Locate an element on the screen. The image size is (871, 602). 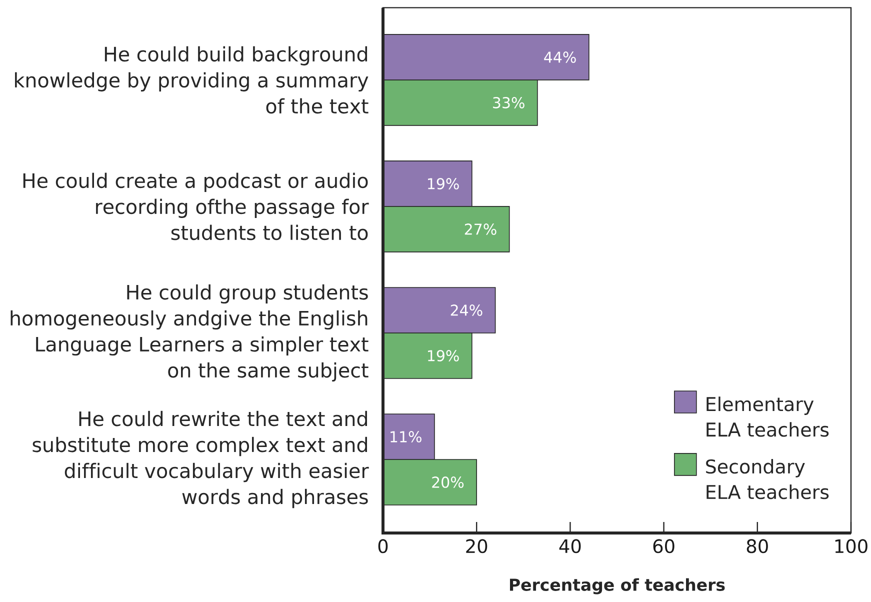
data-label: 20% is located at coordinates (448, 482).